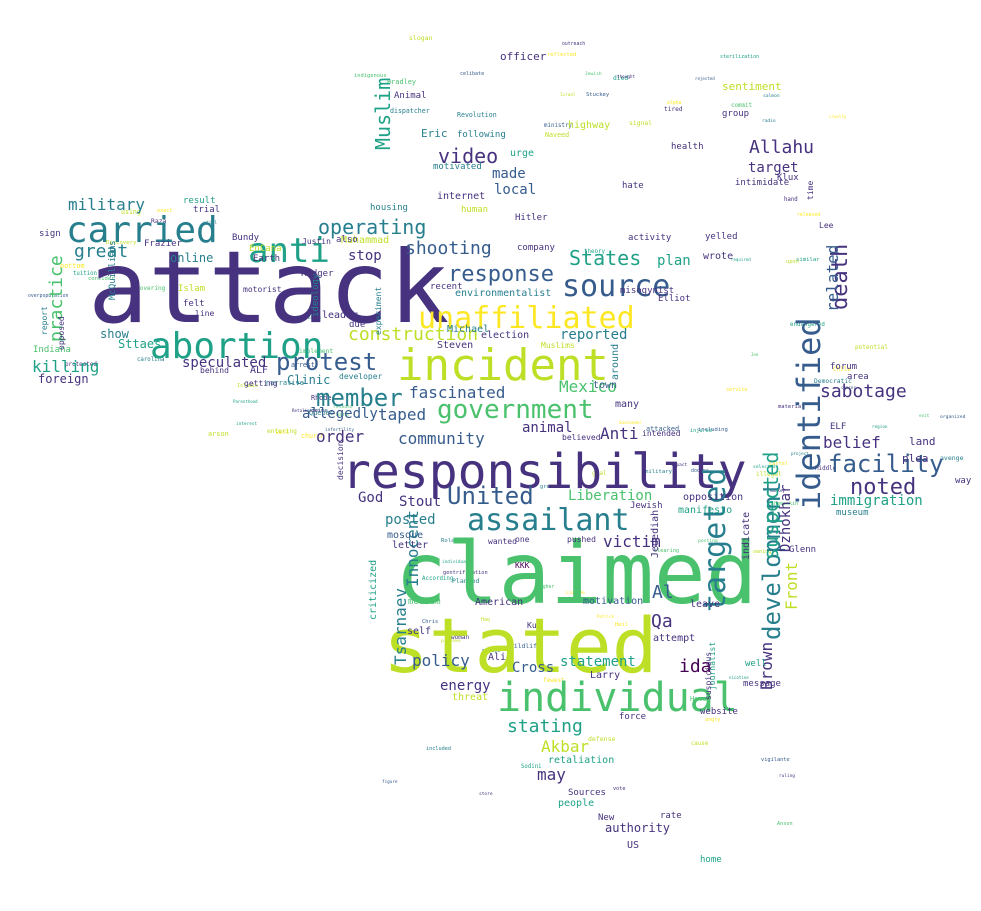  What do you see at coordinates (810, 190) in the screenshot?
I see `cloud-word-time: time` at bounding box center [810, 190].